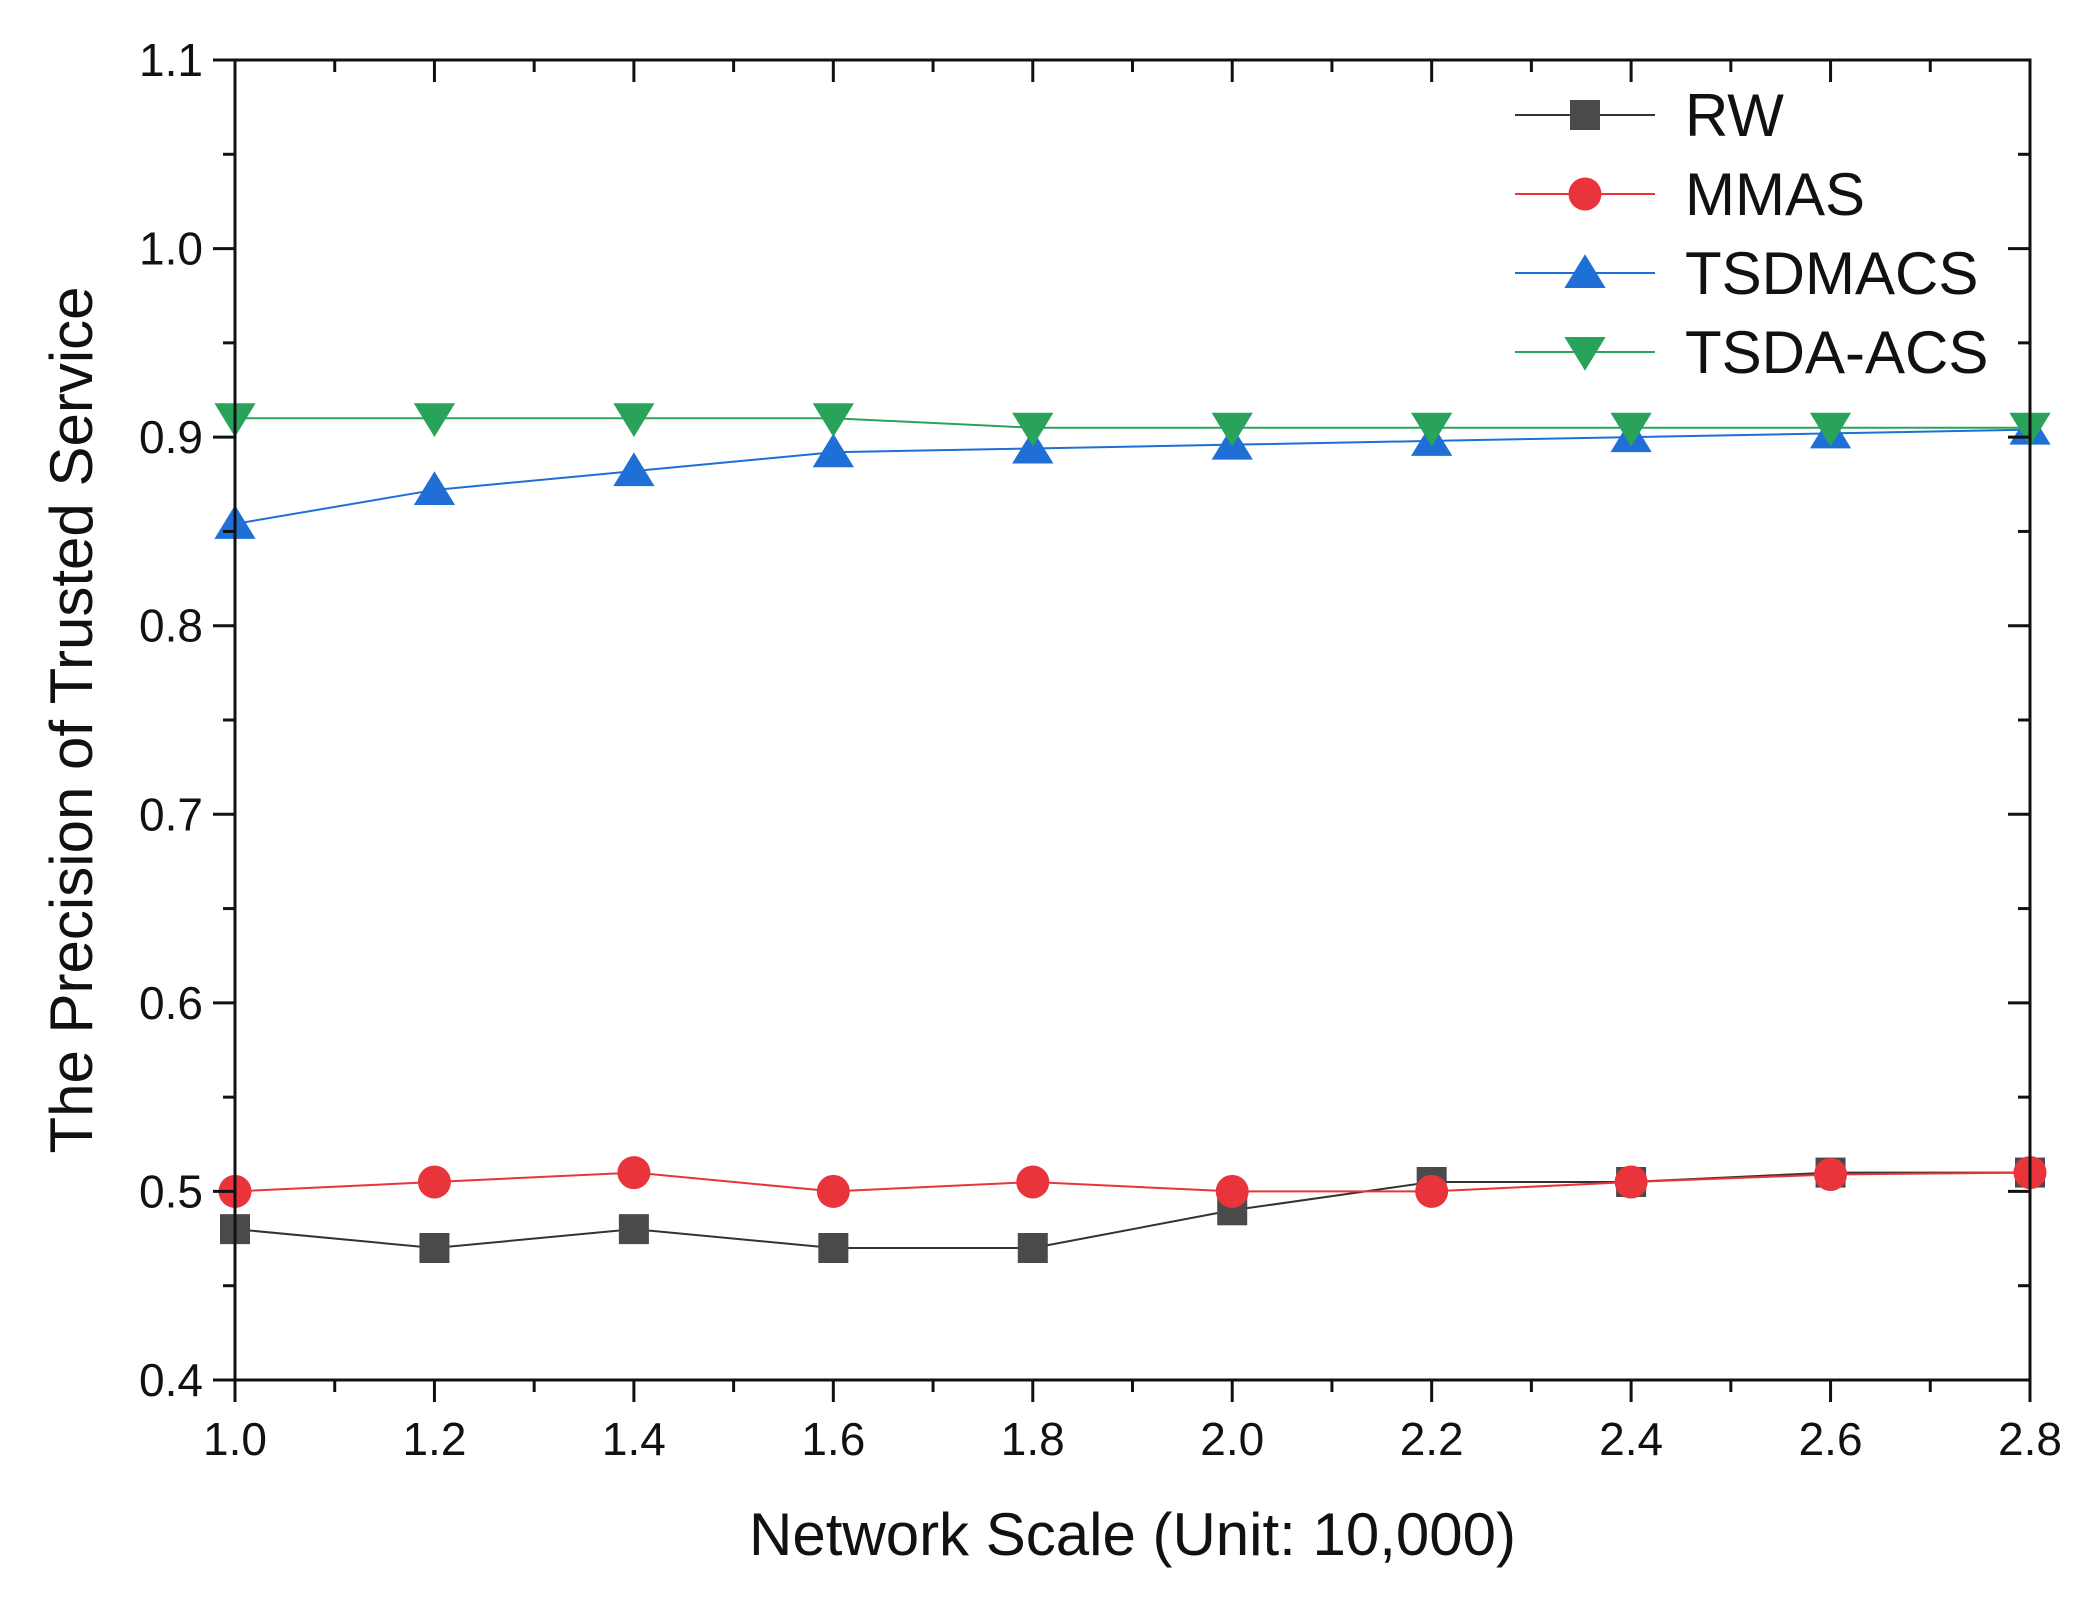 The width and height of the screenshot is (2092, 1606). Describe the element at coordinates (171, 437) in the screenshot. I see `y-tick-label: 0.9` at that location.